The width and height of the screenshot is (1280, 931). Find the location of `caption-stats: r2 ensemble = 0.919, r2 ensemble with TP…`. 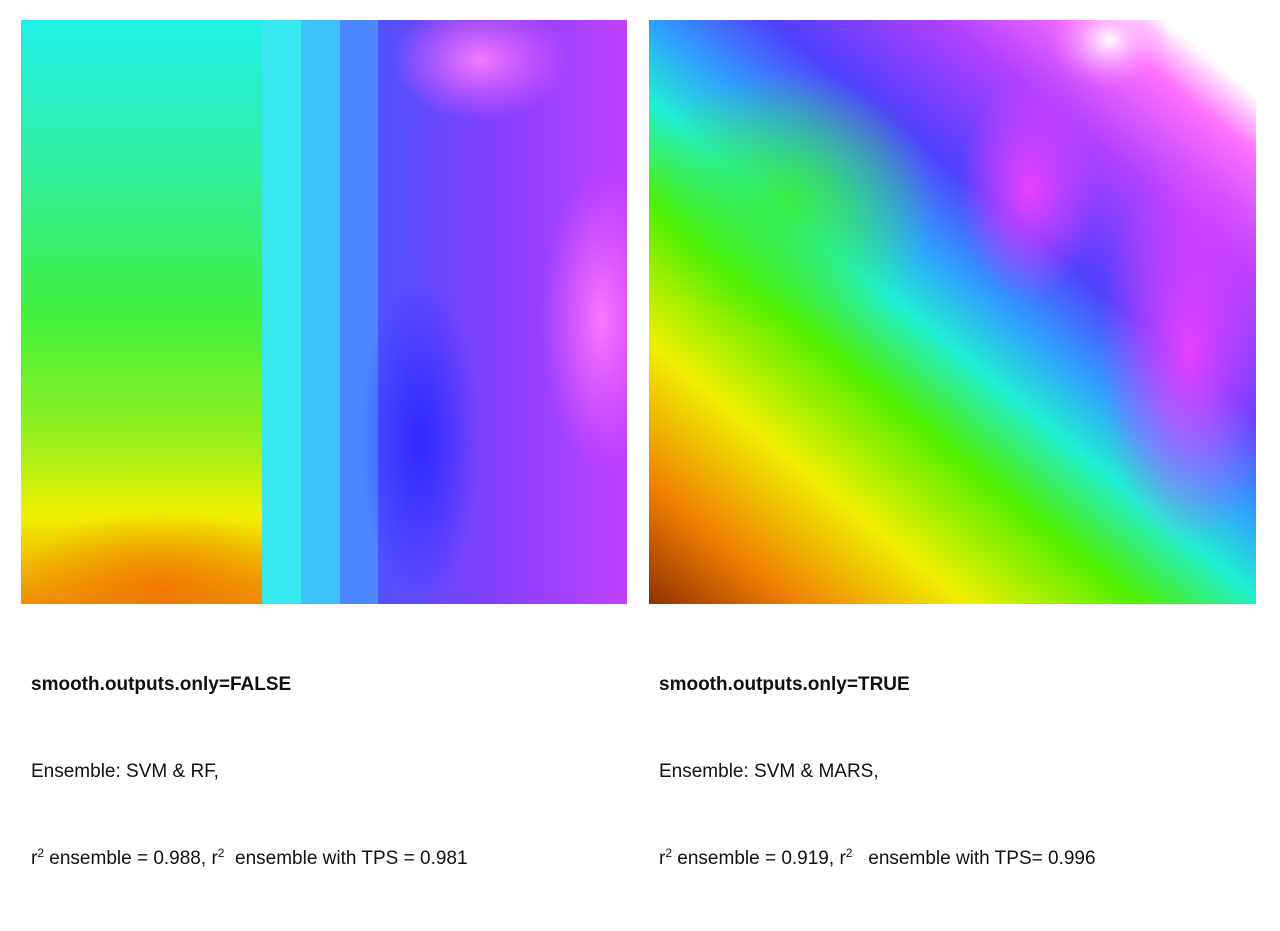

caption-stats: r2 ensemble = 0.919, r2 ensemble with TP… is located at coordinates (877, 858).